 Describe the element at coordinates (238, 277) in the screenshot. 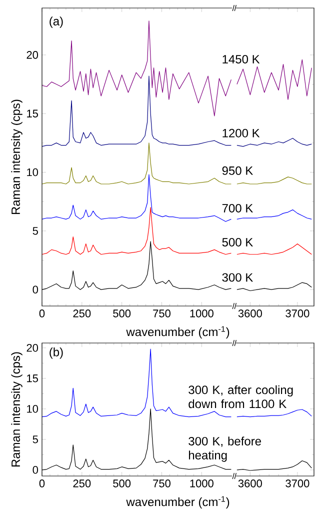

I see `series-label: 300 K` at that location.